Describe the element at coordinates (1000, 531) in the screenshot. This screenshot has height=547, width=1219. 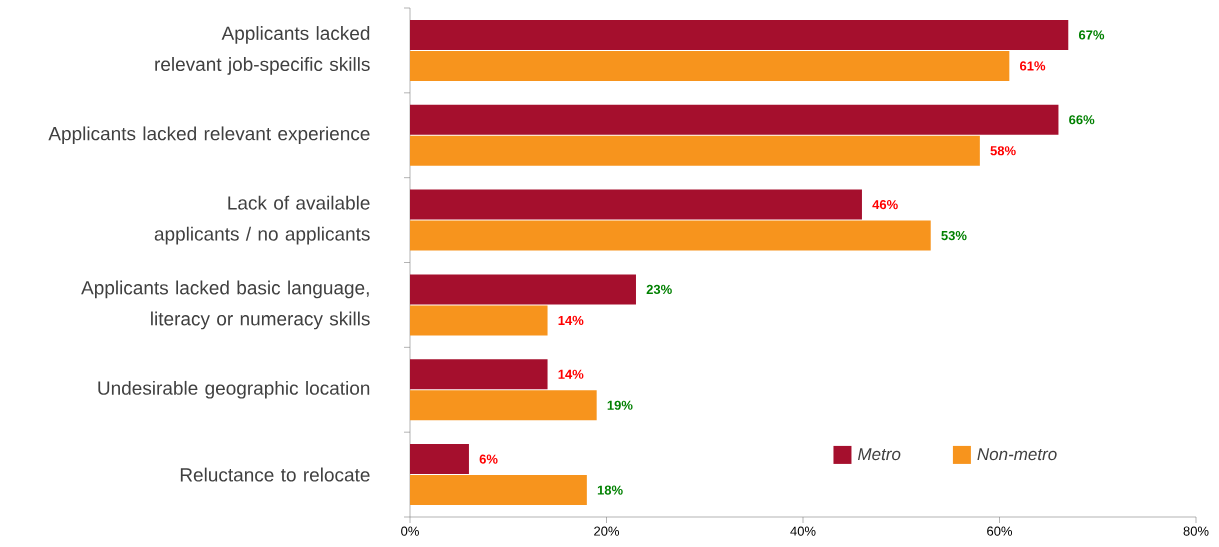
I see `x-tick-label: 60%` at that location.